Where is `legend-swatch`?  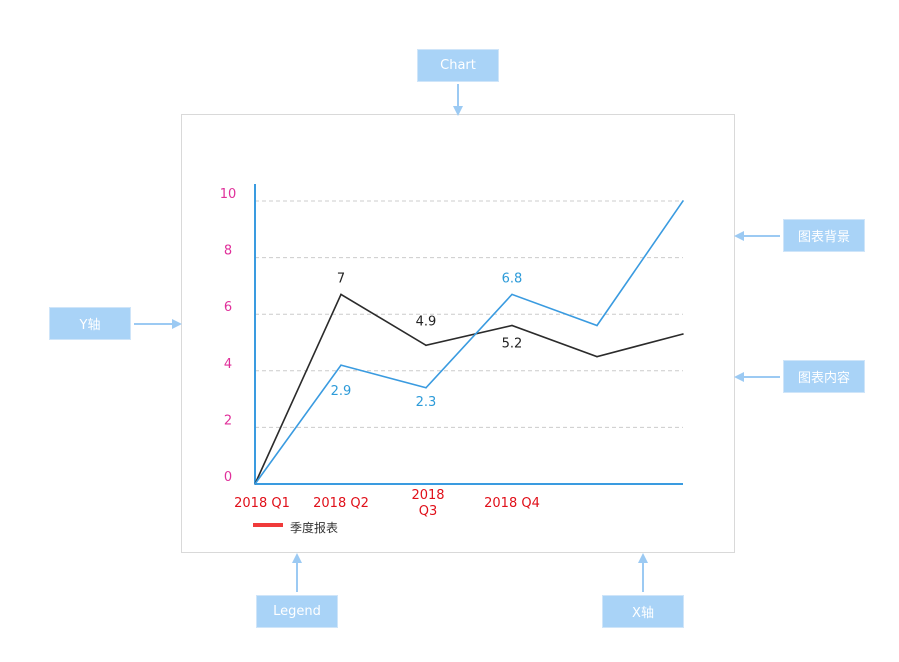 legend-swatch is located at coordinates (268, 525).